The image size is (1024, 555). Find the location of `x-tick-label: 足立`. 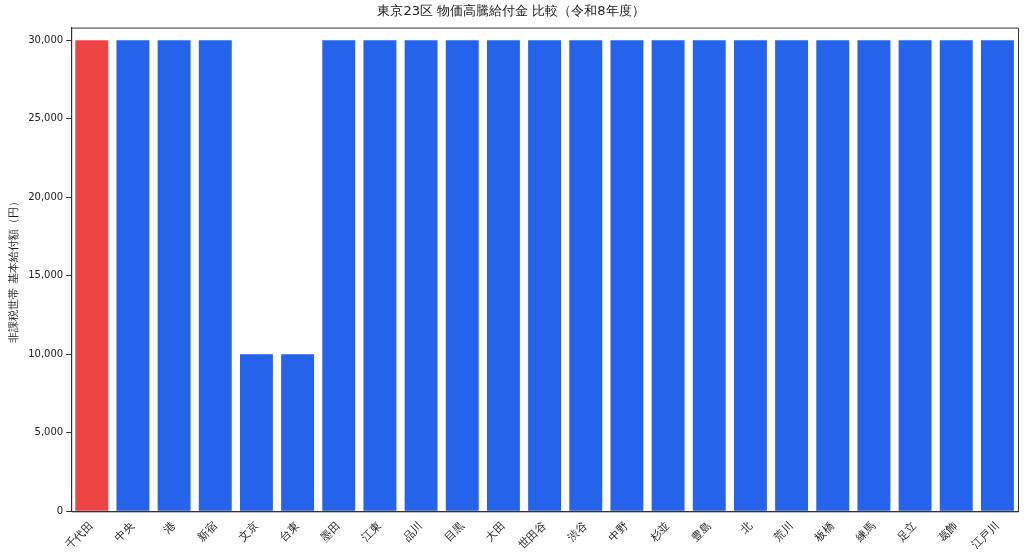

x-tick-label: 足立 is located at coordinates (907, 531).